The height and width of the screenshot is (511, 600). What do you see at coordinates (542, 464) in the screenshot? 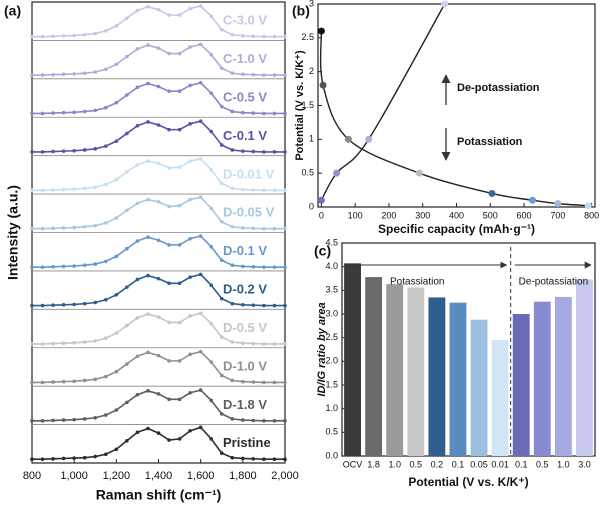
I see `x-tick-label: 0.5` at bounding box center [542, 464].